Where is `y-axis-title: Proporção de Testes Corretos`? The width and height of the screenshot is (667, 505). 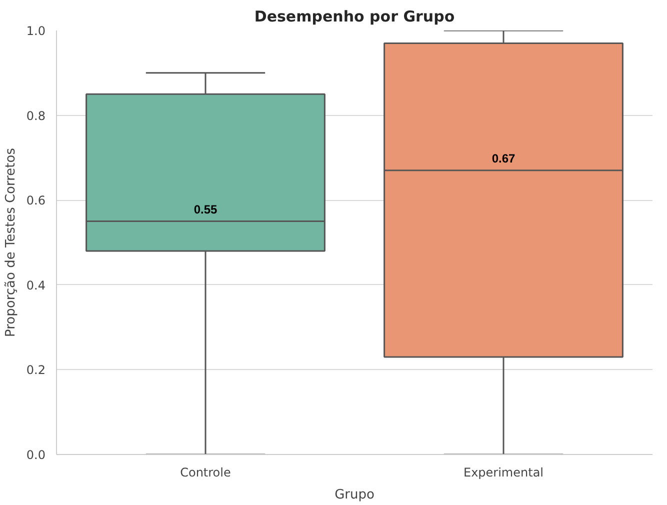 y-axis-title: Proporção de Testes Corretos is located at coordinates (10, 242).